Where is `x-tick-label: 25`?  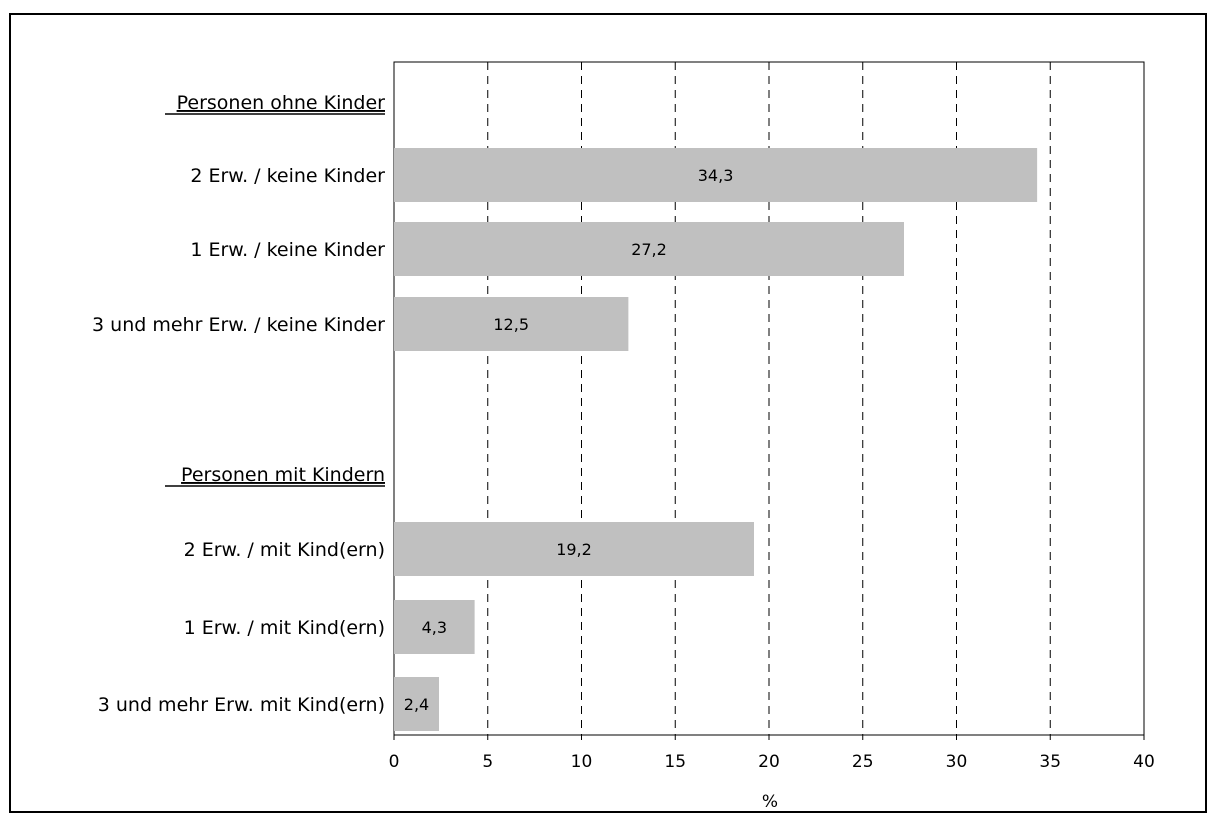 x-tick-label: 25 is located at coordinates (863, 762).